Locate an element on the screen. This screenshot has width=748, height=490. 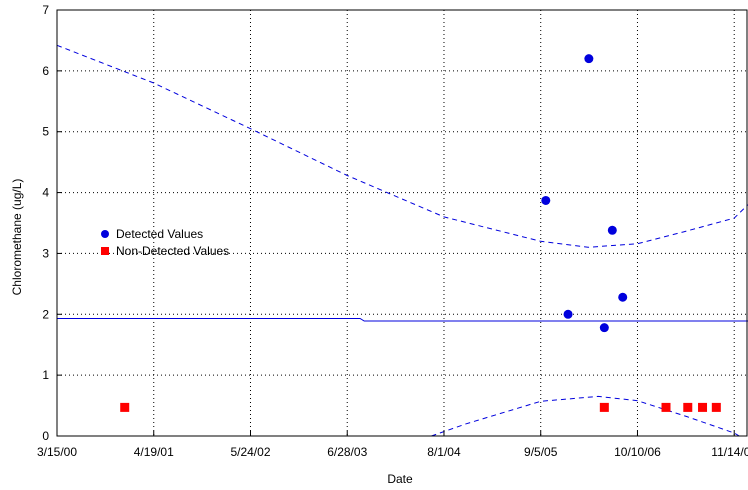
y-tick-label: 0 is located at coordinates (45, 436).